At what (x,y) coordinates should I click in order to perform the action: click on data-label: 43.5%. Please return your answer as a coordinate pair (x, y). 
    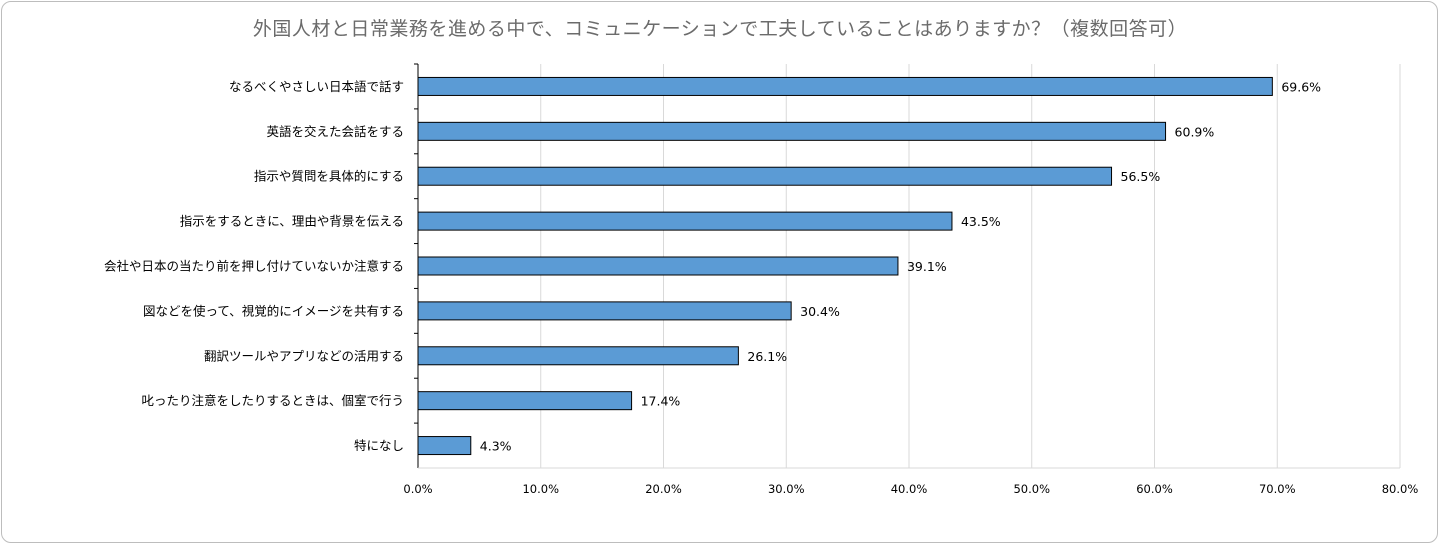
    Looking at the image, I should click on (981, 221).